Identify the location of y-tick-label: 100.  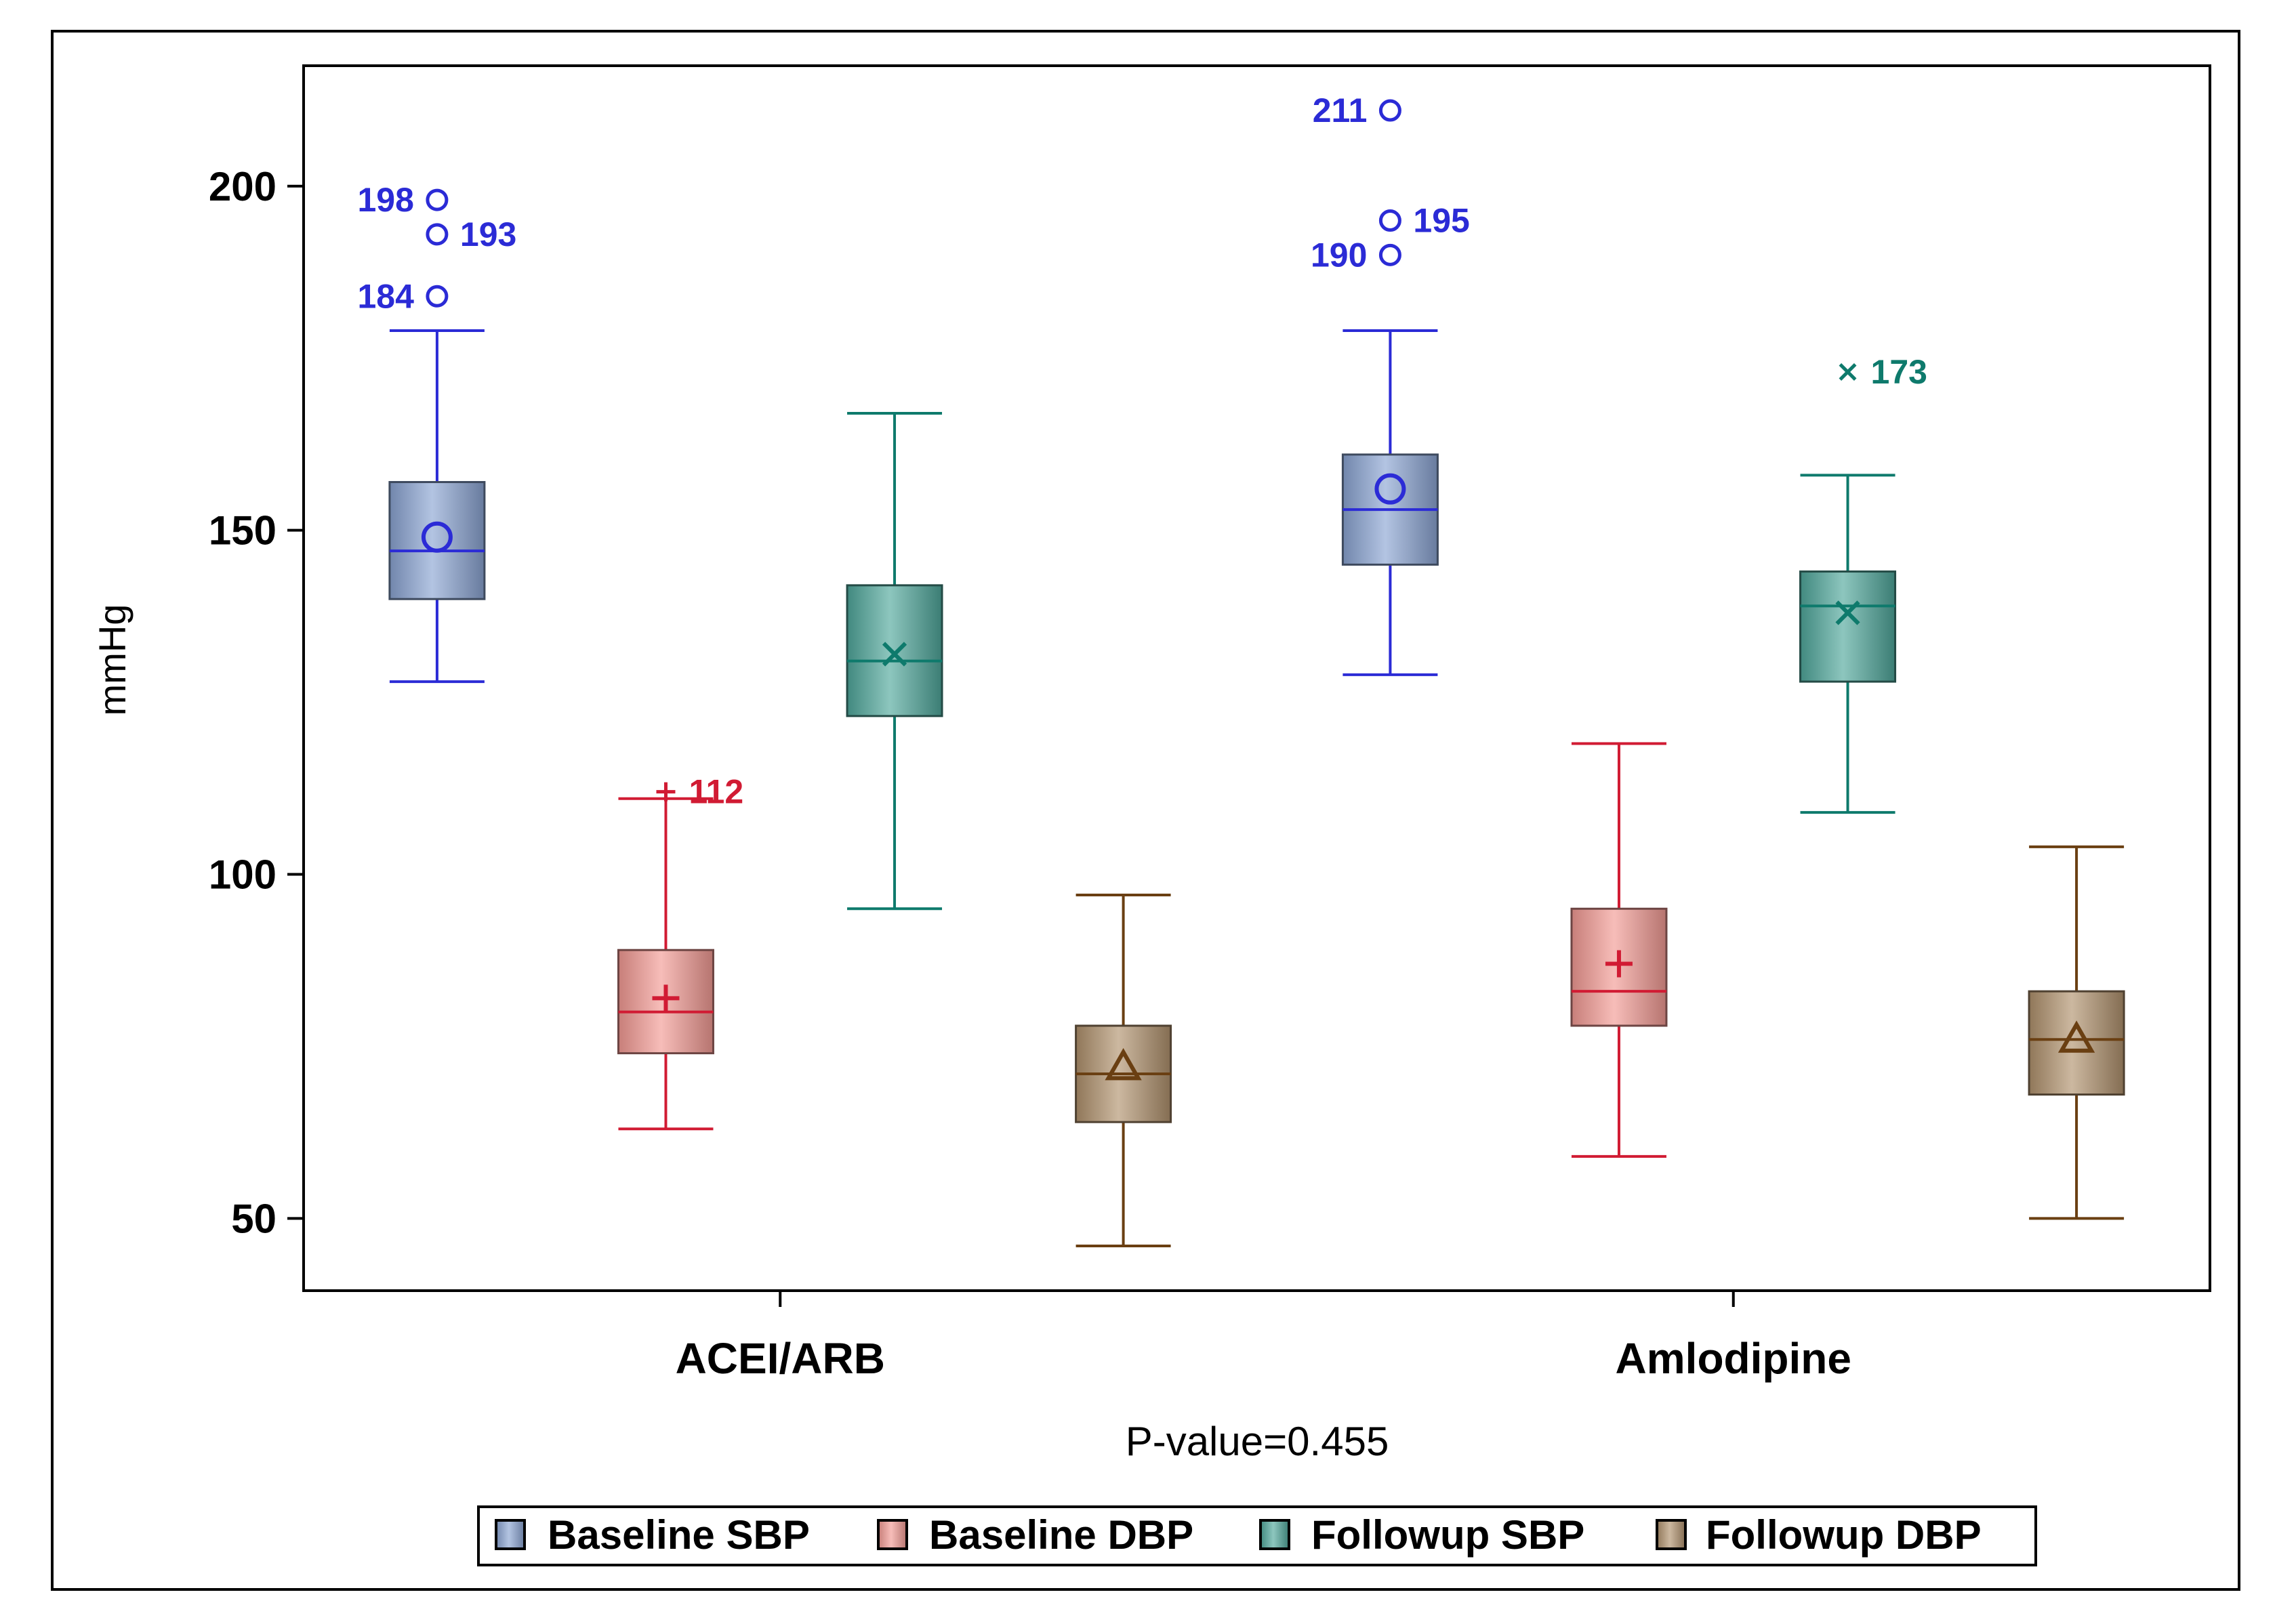
(243, 874).